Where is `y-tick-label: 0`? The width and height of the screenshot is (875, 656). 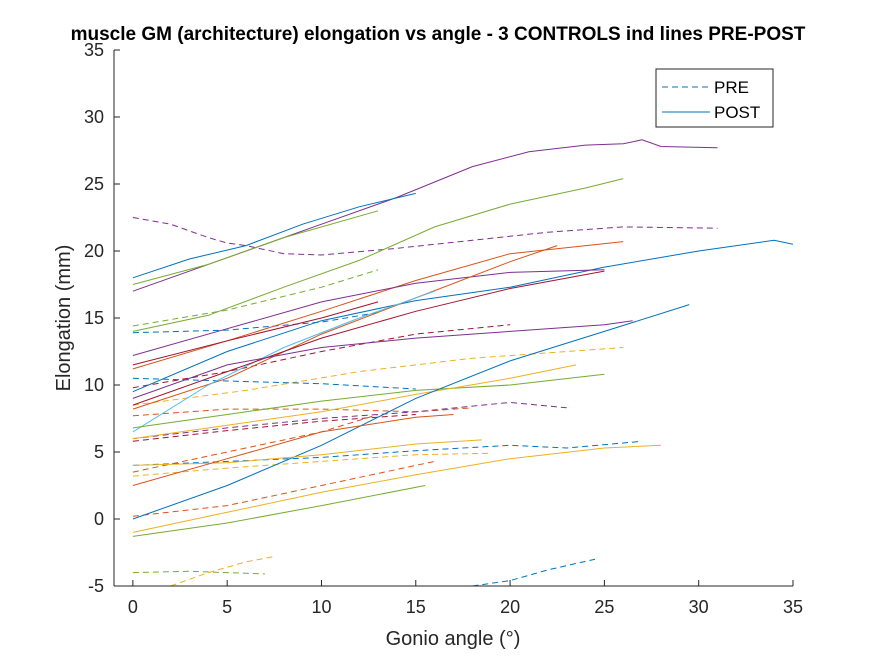 y-tick-label: 0 is located at coordinates (99, 519).